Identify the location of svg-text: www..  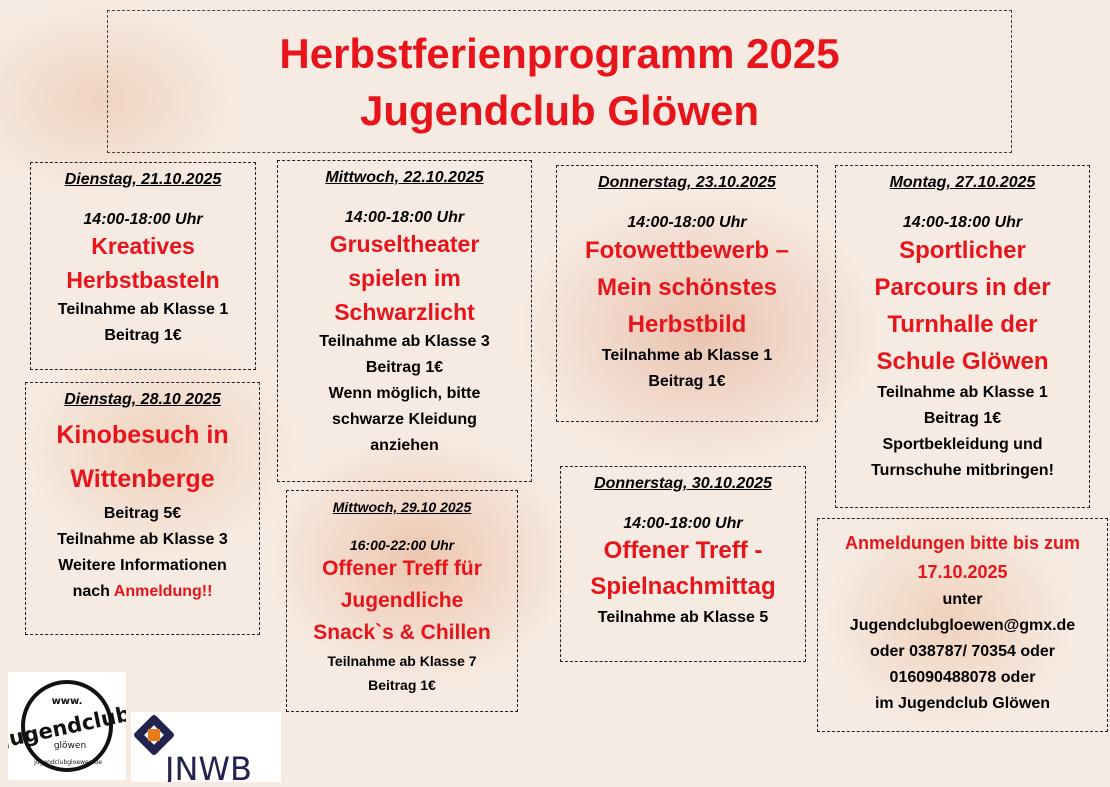
(67, 701).